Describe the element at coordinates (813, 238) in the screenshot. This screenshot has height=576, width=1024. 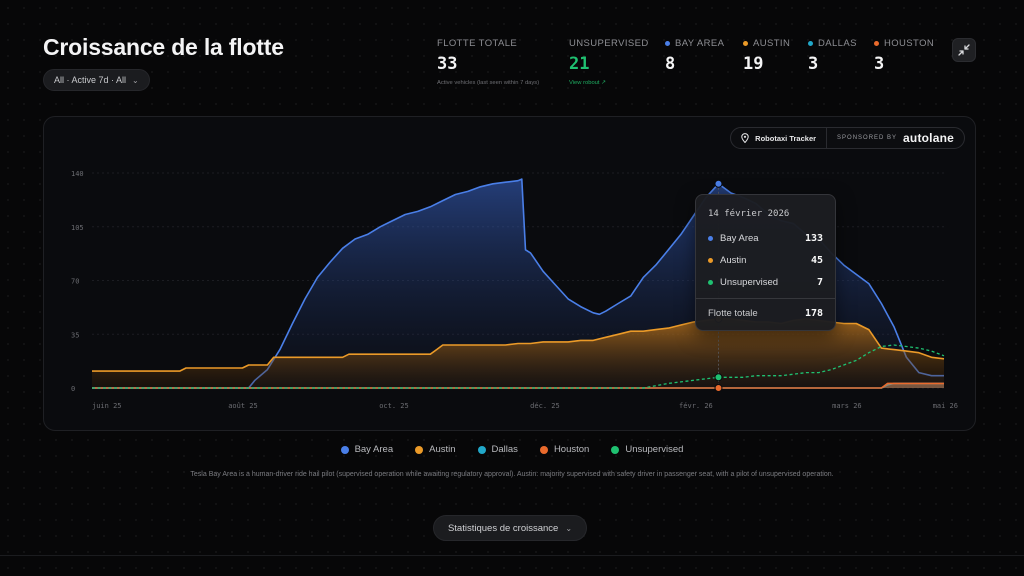
I see `tooltip-row-value: 133` at that location.